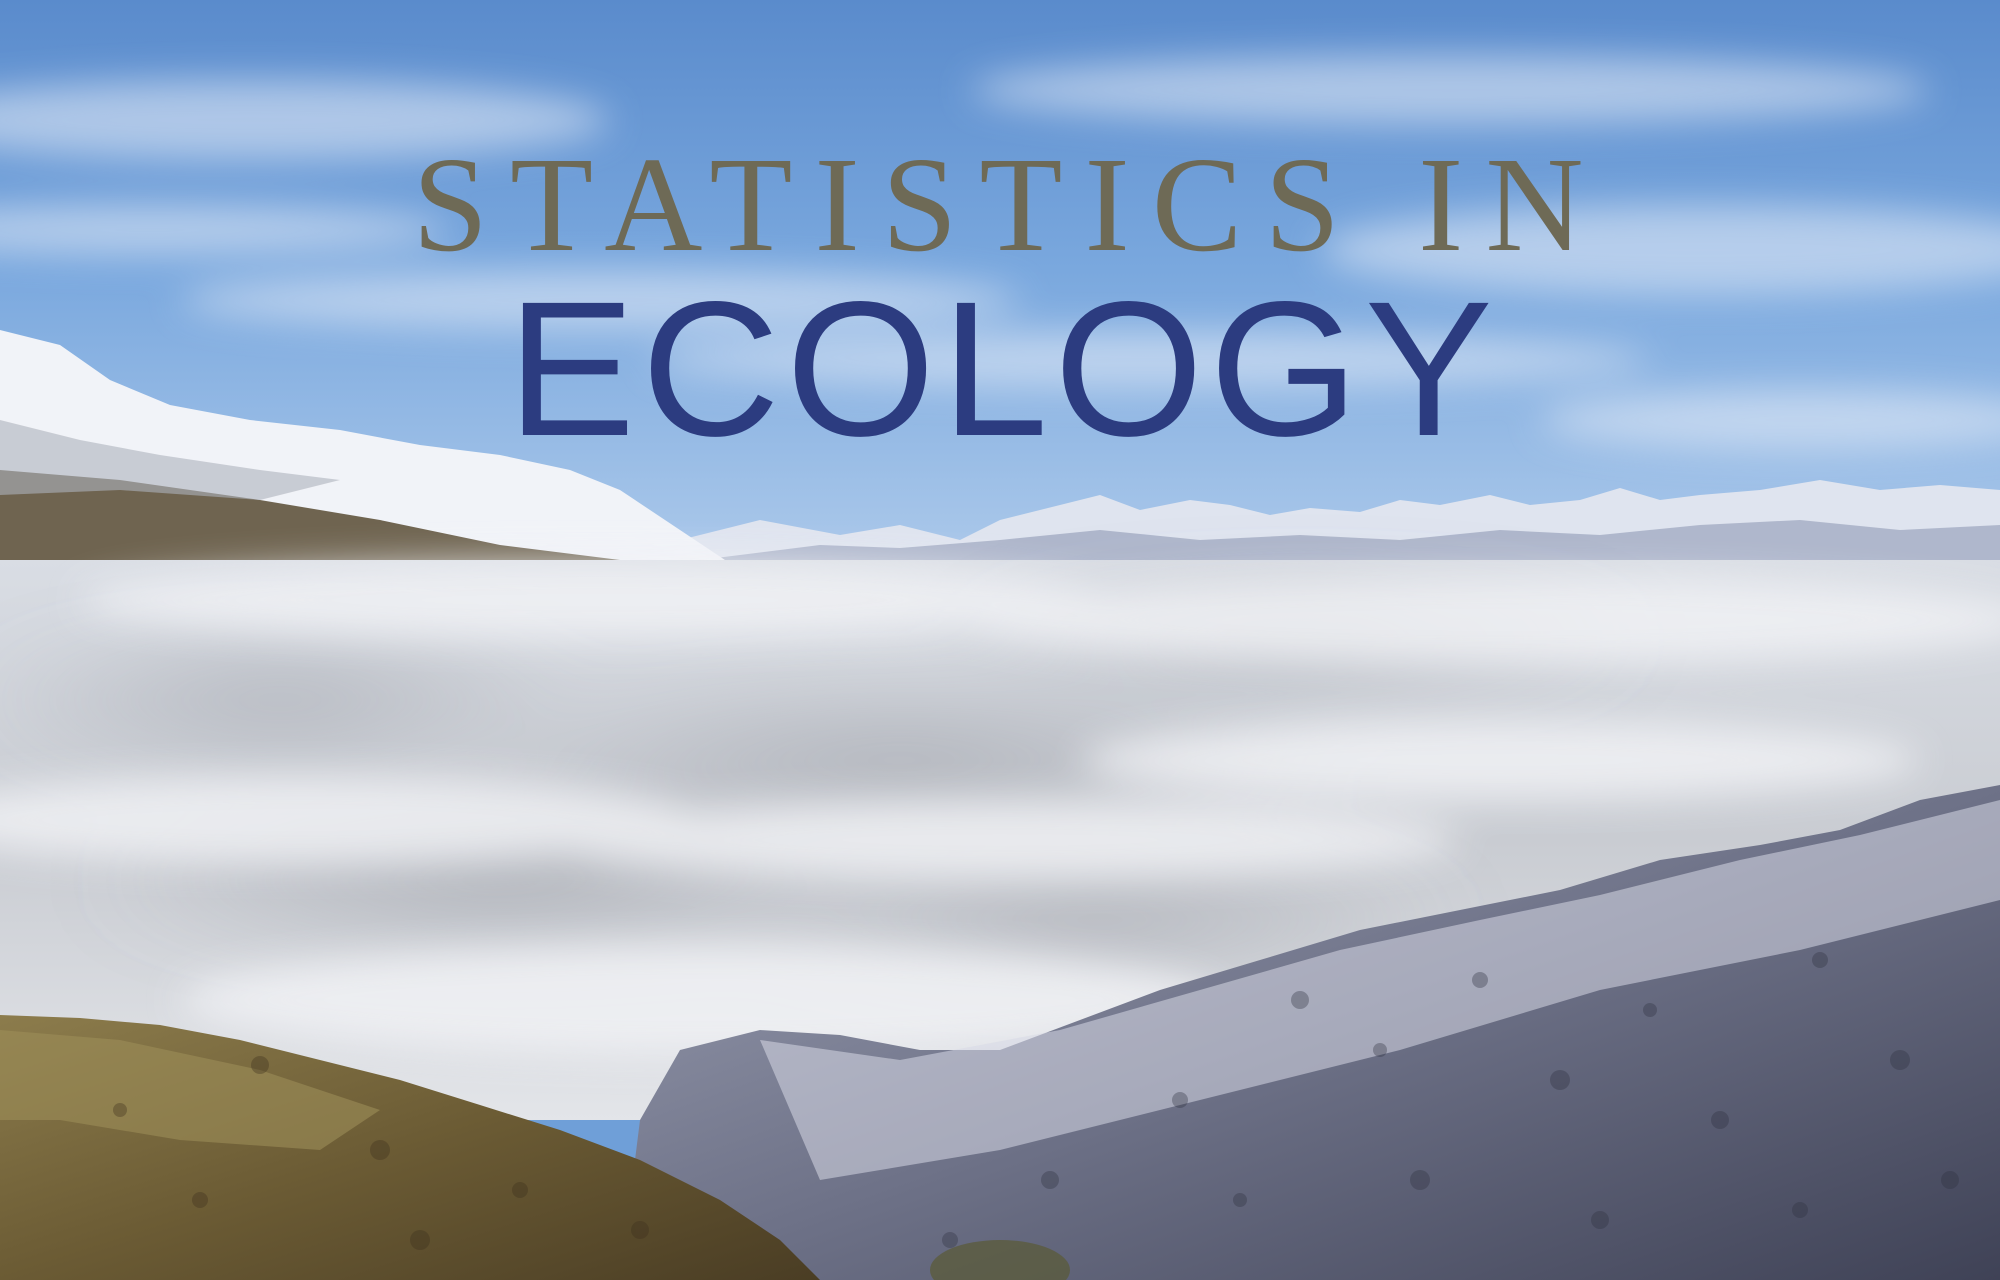 The image size is (2000, 1280). What do you see at coordinates (1003, 368) in the screenshot?
I see `title-line-ecology: ECOLOGY` at bounding box center [1003, 368].